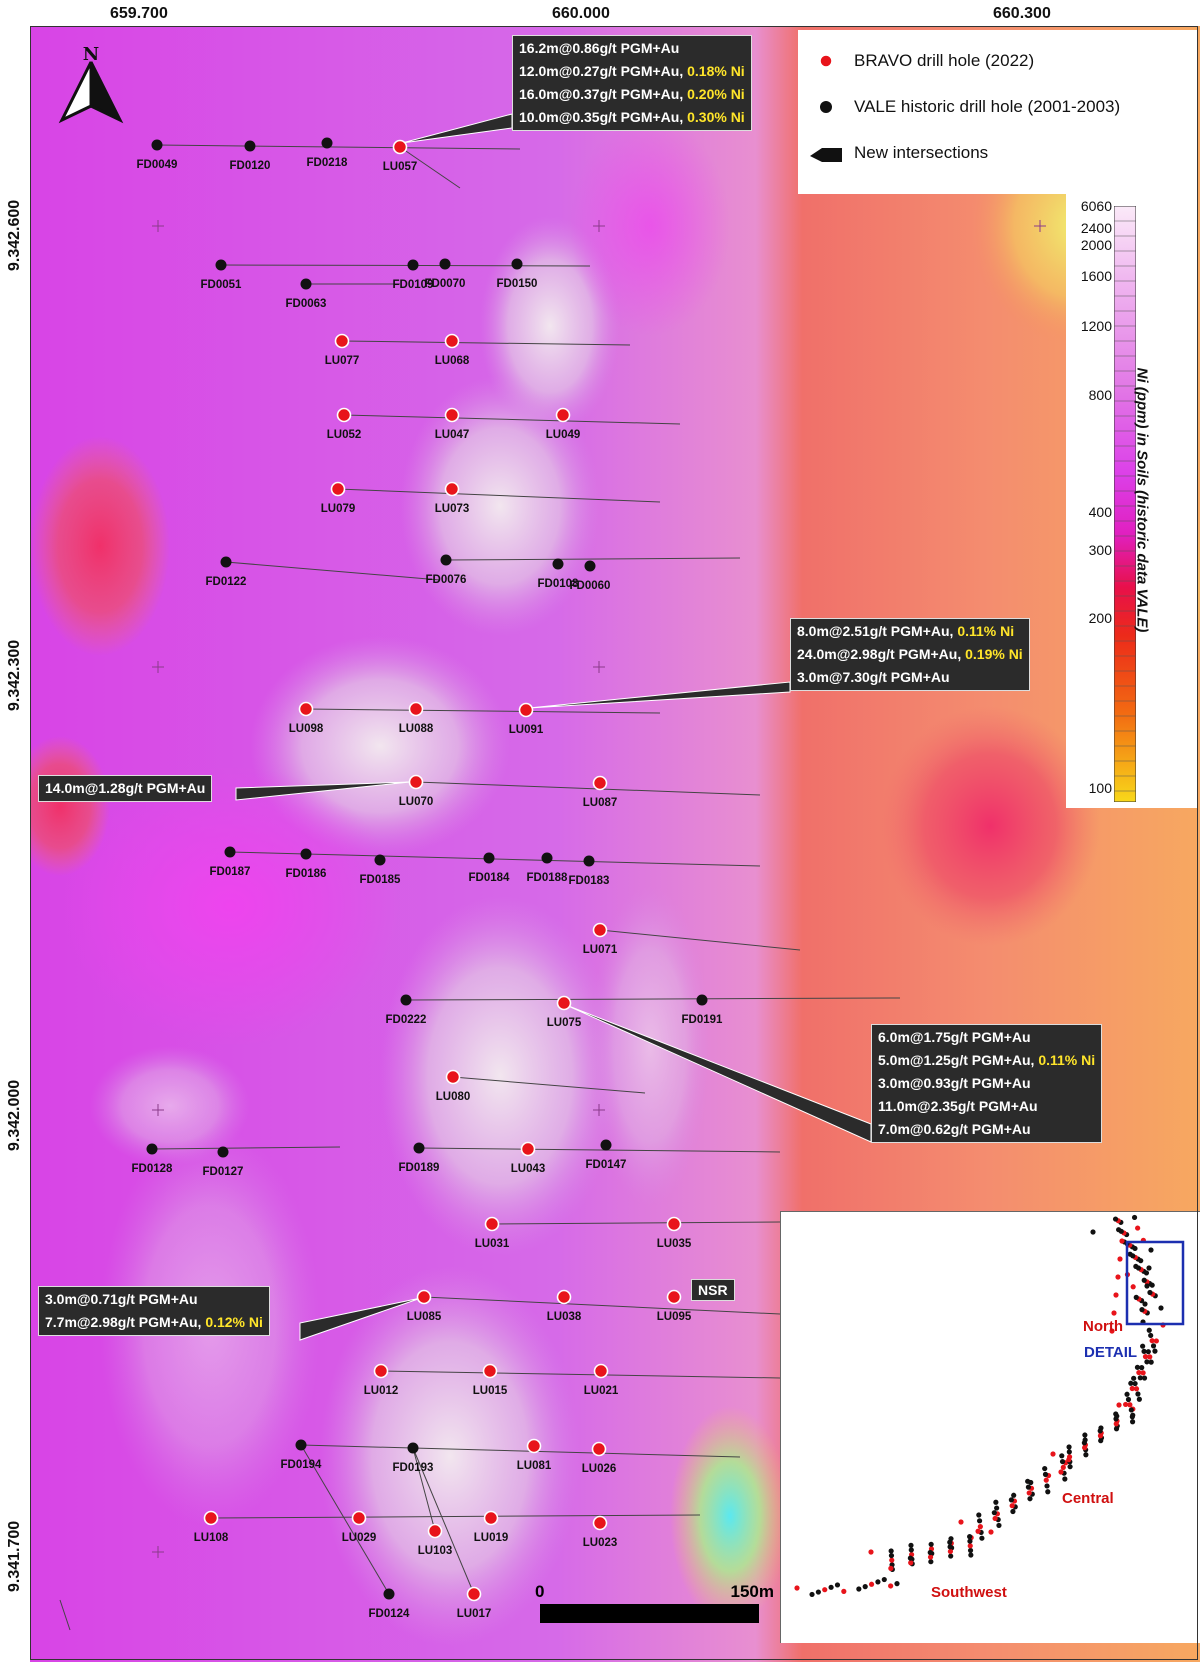  Describe the element at coordinates (492, 1244) in the screenshot. I see `hole-label: LU031` at that location.